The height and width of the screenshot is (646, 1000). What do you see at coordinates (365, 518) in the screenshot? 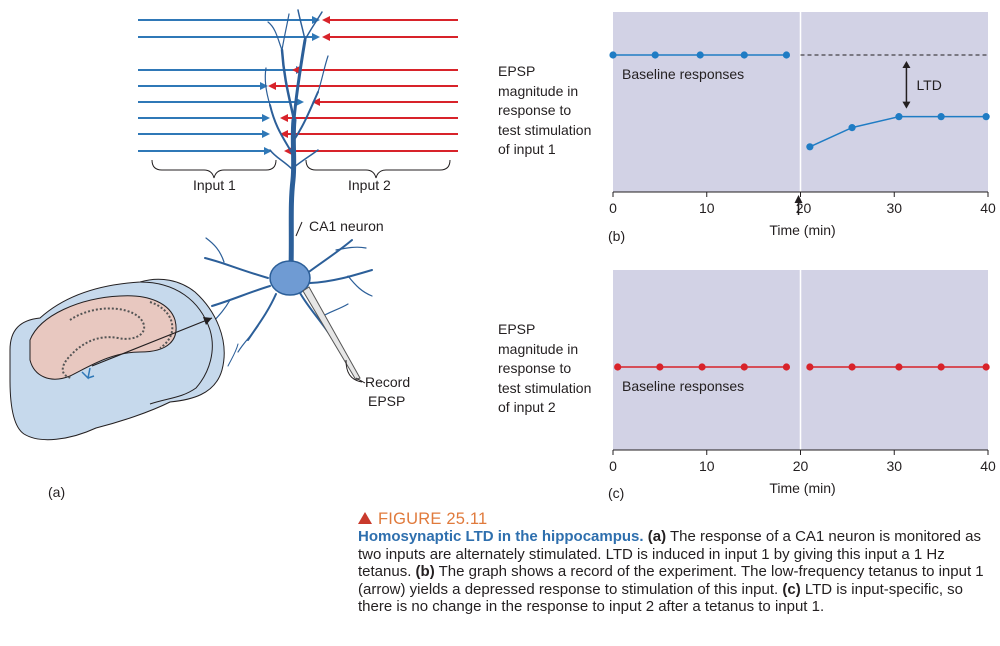
I see `triangle-icon` at bounding box center [365, 518].